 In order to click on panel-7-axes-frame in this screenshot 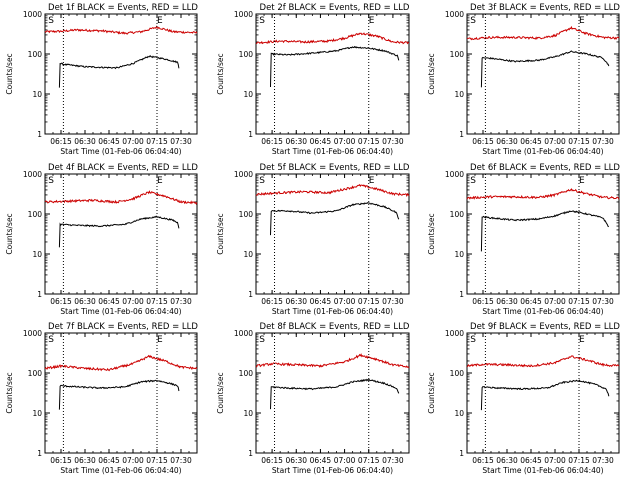, I will do `click(121, 393)`.